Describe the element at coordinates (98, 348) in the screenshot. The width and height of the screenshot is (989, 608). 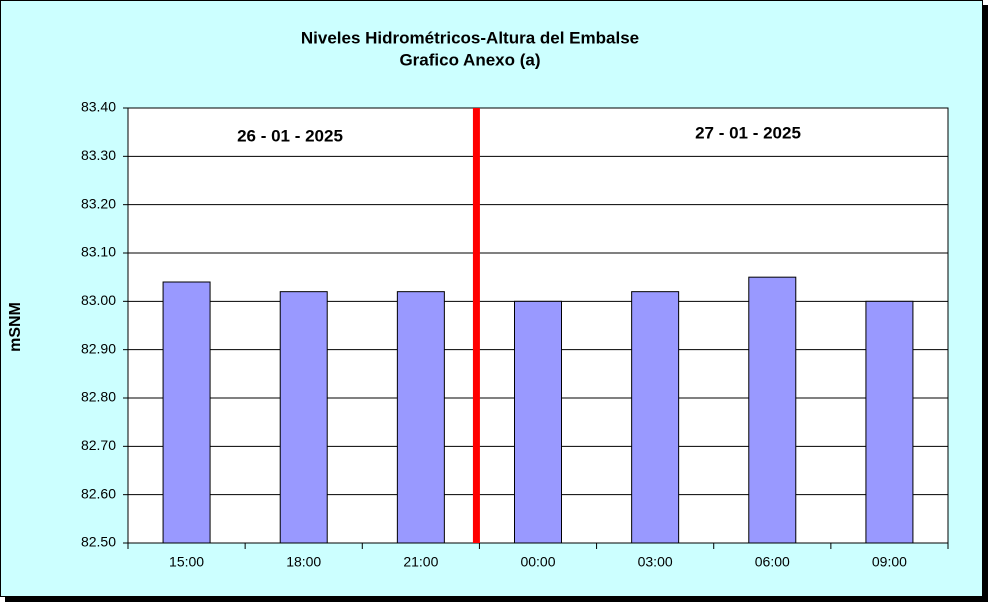
I see `y-tick-label: 82.90` at that location.